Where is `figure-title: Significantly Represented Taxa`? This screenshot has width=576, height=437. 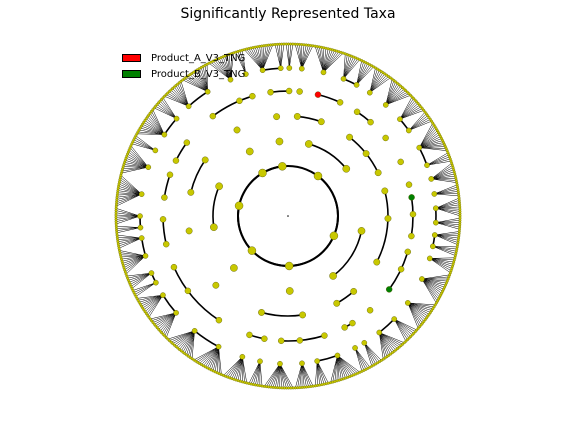 figure-title: Significantly Represented Taxa is located at coordinates (288, 14).